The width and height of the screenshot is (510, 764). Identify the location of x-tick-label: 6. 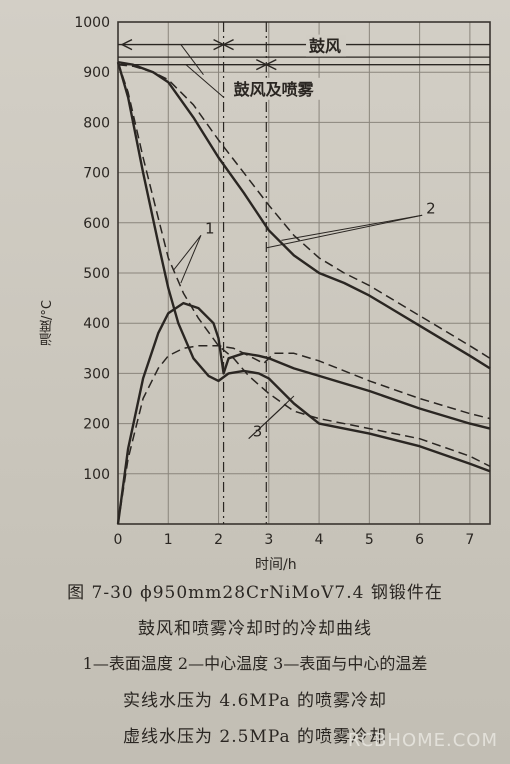
(419, 540).